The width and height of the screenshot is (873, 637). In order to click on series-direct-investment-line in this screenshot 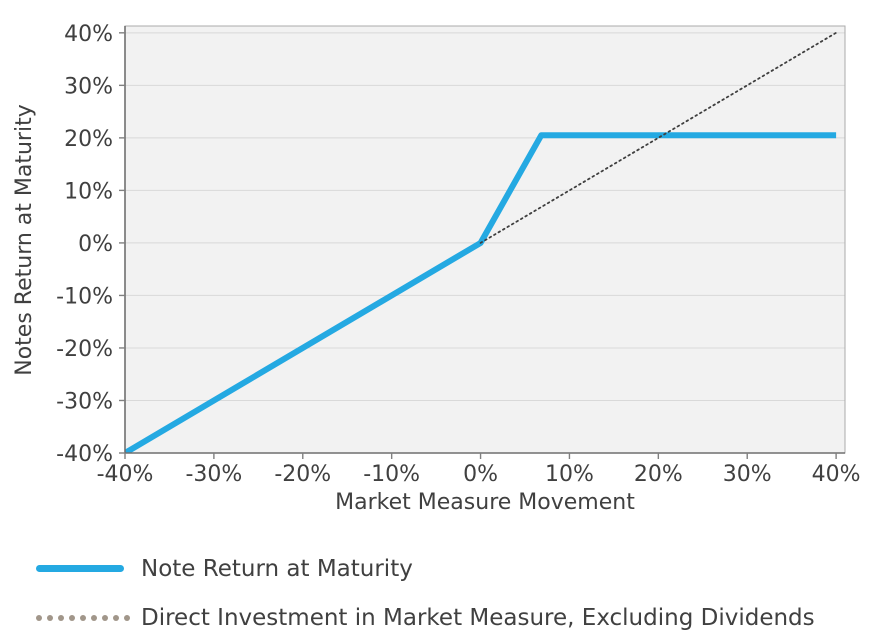, I will do `click(658, 137)`.